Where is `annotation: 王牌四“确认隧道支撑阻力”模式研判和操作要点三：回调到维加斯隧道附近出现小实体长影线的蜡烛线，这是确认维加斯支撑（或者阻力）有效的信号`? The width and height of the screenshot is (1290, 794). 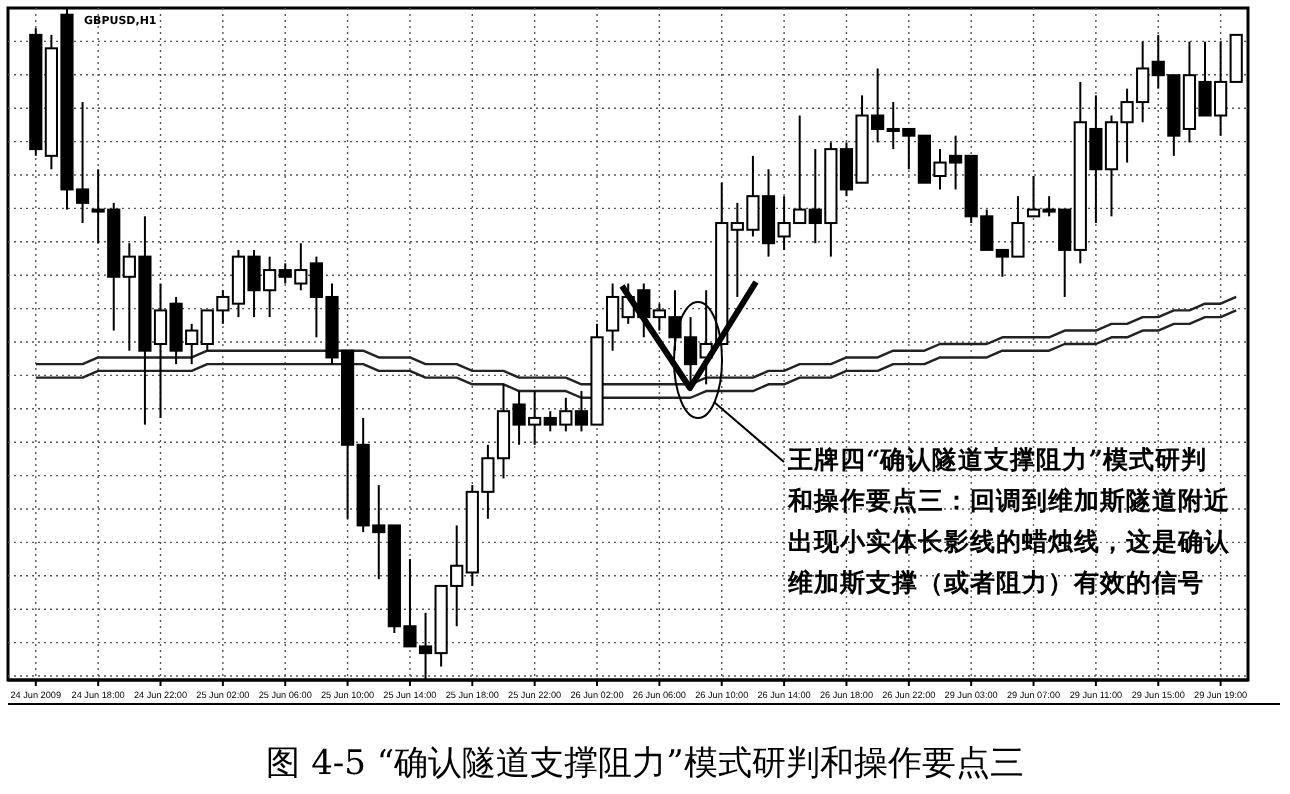
annotation: 王牌四“确认隧道支撑阻力”模式研判和操作要点三：回调到维加斯隧道附近出现小实体长影线的蜡烛线，这是确认维加斯支撑（或者阻力）有效的信号 is located at coordinates (1009, 520).